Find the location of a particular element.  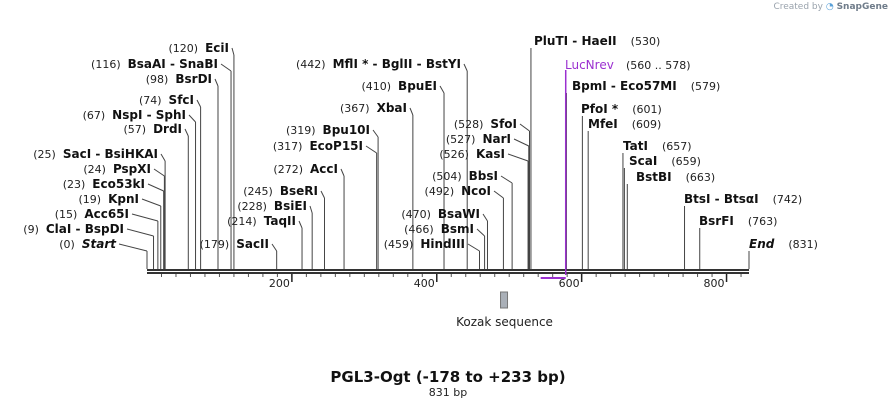

site-position-acci: (272) is located at coordinates (288, 169).